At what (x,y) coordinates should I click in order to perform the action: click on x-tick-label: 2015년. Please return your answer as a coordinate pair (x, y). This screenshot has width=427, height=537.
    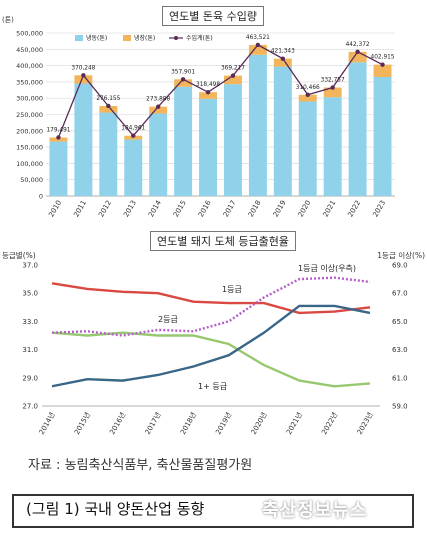
    Looking at the image, I should click on (82, 424).